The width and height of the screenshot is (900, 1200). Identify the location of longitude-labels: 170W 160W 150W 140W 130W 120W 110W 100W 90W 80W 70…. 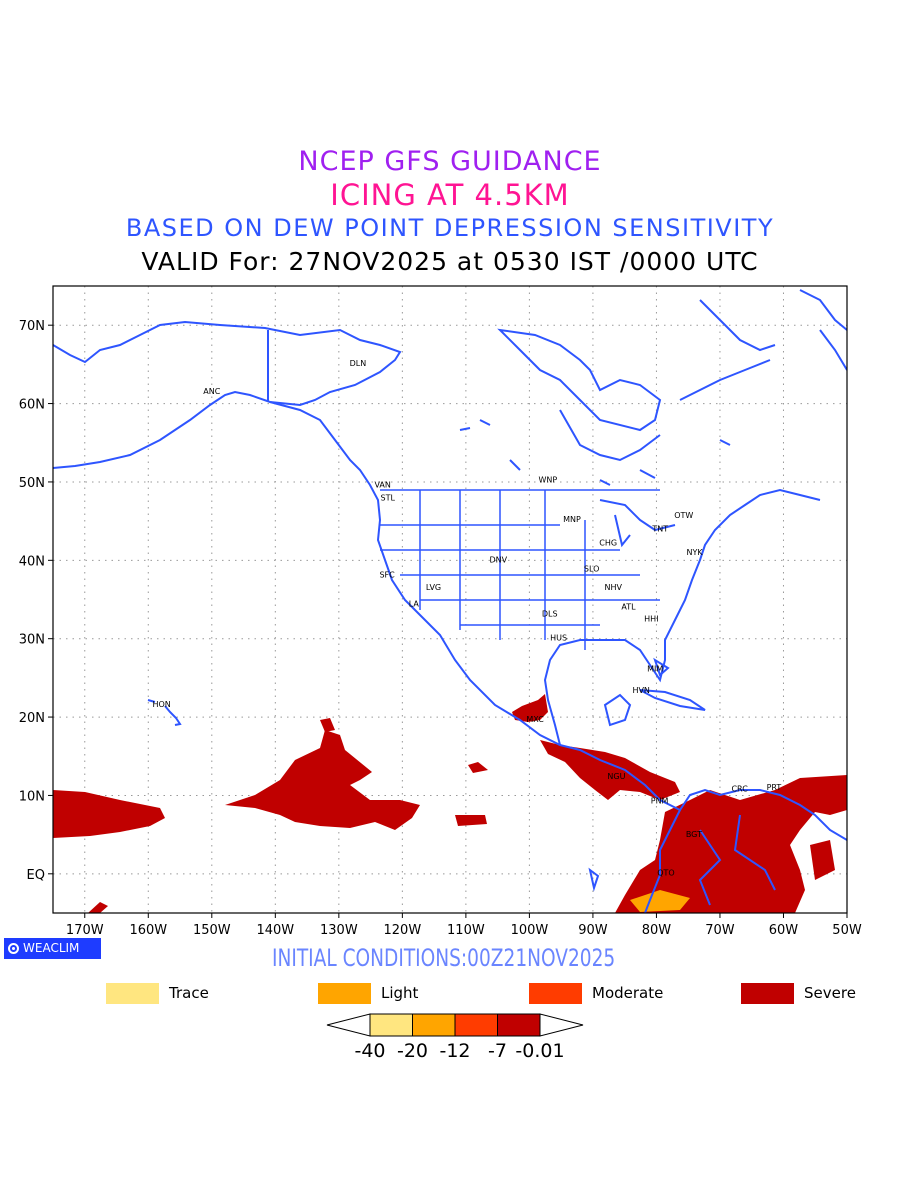
(464, 930).